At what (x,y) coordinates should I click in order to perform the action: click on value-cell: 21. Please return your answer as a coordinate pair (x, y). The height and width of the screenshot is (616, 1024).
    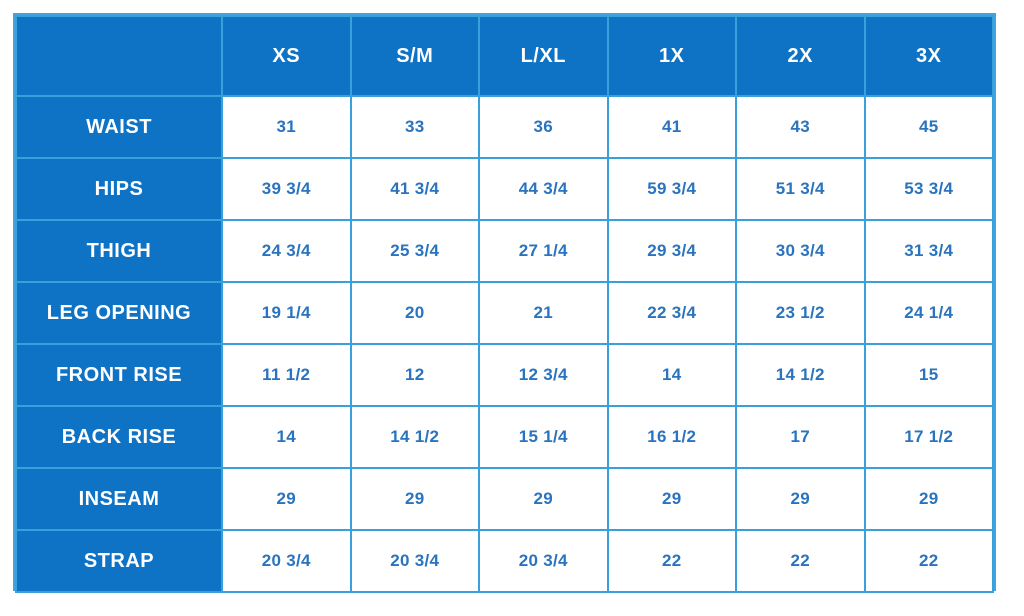
    Looking at the image, I should click on (543, 313).